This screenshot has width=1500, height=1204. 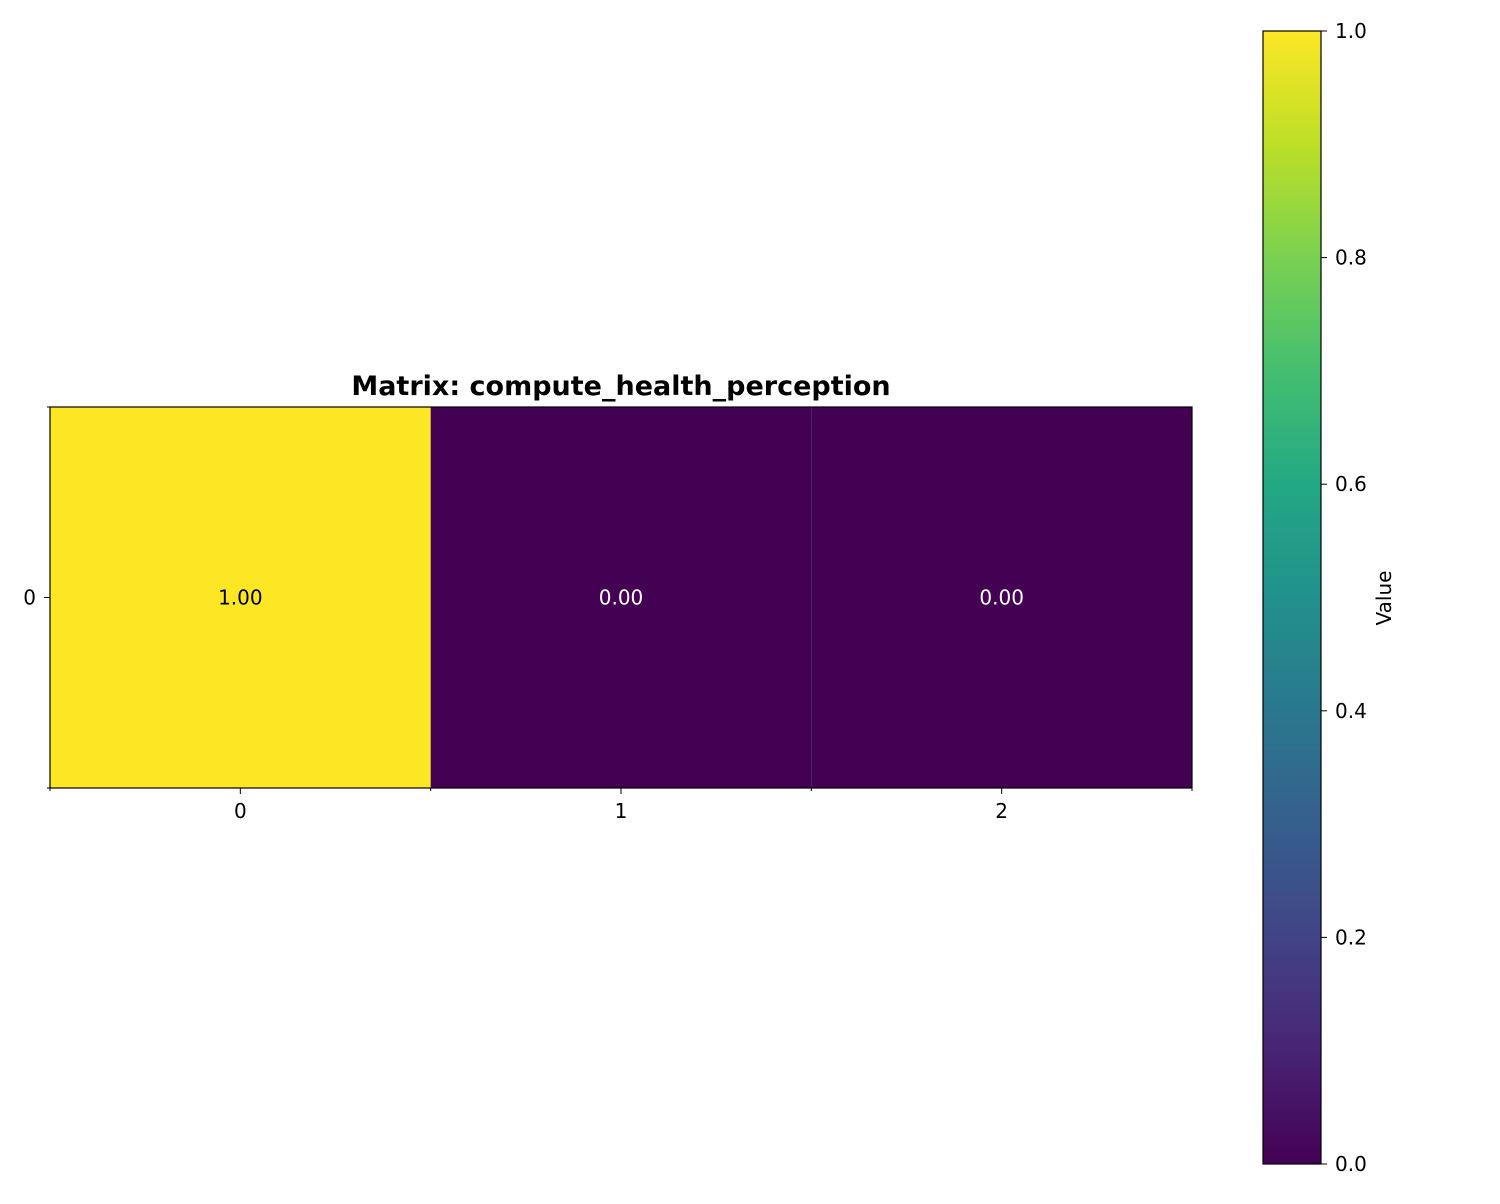 I want to click on colorbar-label: Value, so click(x=1384, y=598).